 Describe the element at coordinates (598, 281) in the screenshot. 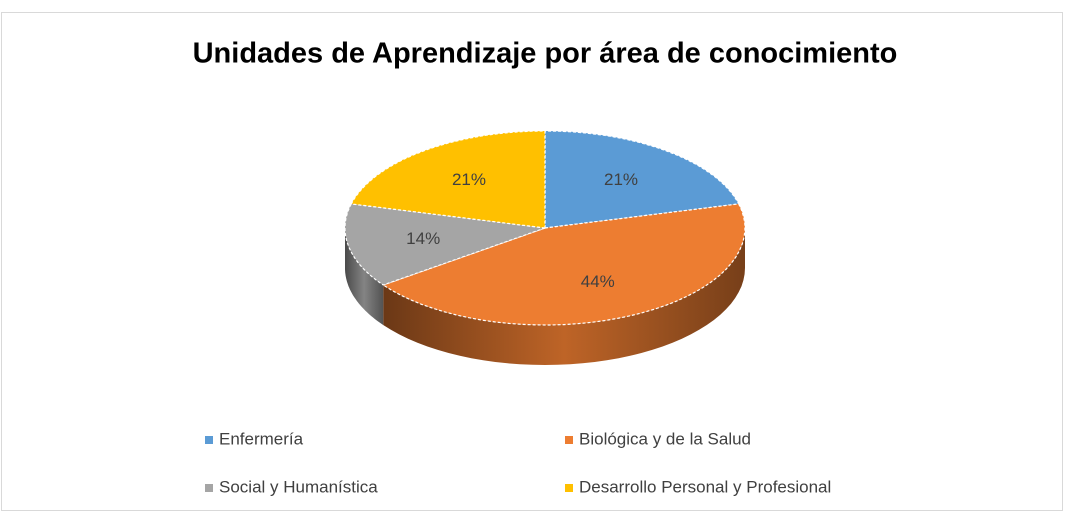

I see `data-label: 44%` at that location.